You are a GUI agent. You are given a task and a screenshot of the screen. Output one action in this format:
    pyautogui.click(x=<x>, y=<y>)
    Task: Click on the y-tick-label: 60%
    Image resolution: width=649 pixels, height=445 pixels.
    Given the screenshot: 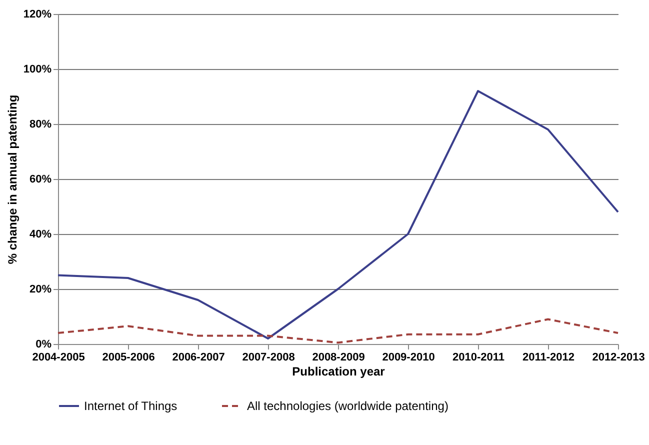 What is the action you would take?
    pyautogui.click(x=40, y=180)
    